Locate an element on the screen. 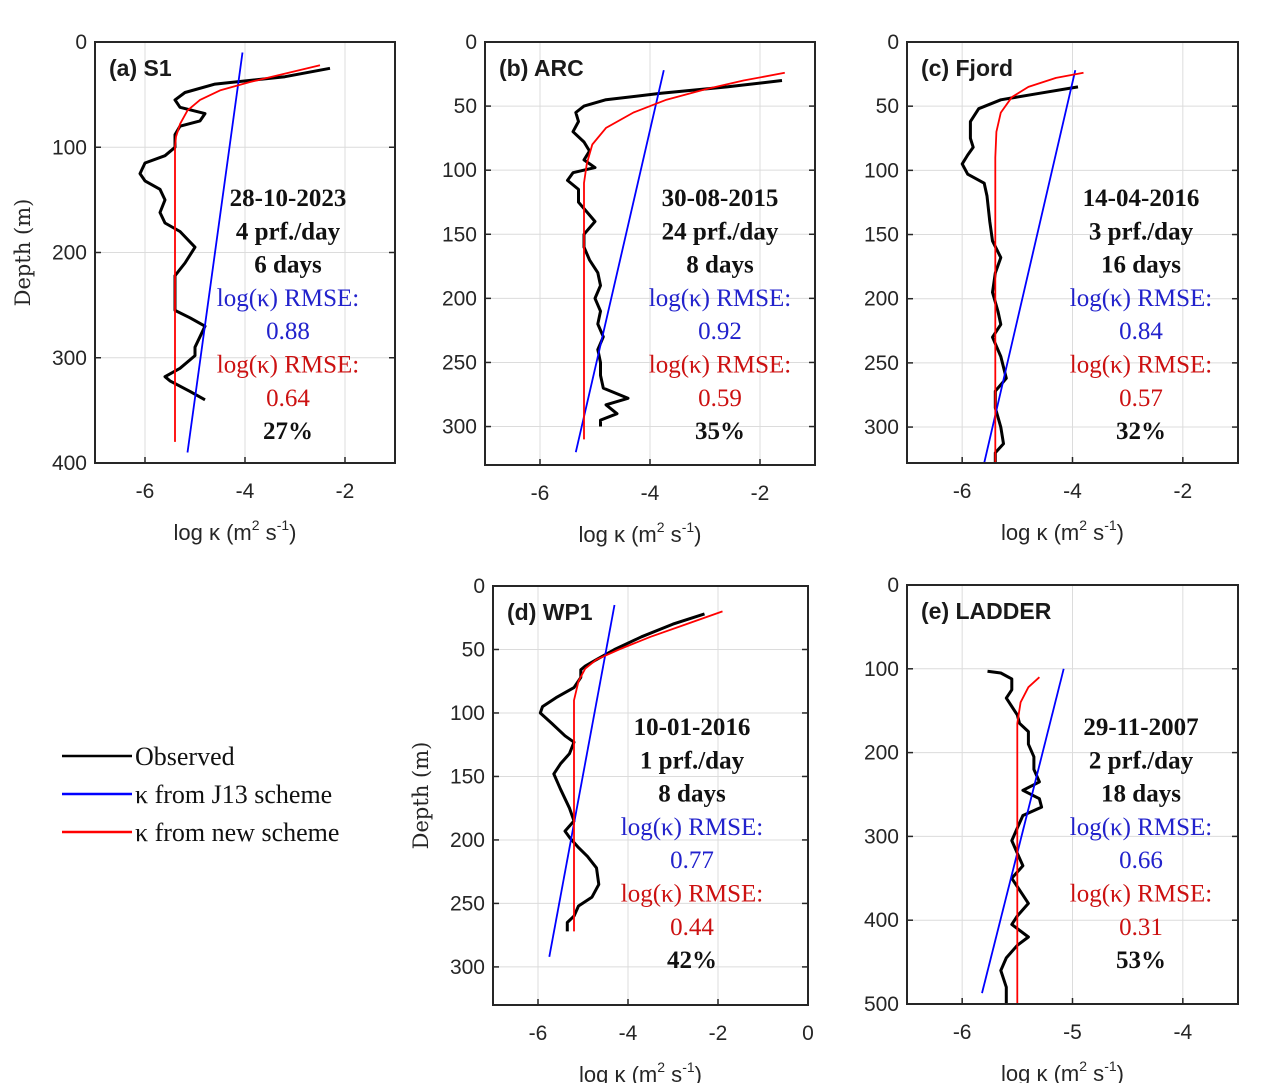 The image size is (1270, 1083). x-tick-label: 0 is located at coordinates (808, 1033).